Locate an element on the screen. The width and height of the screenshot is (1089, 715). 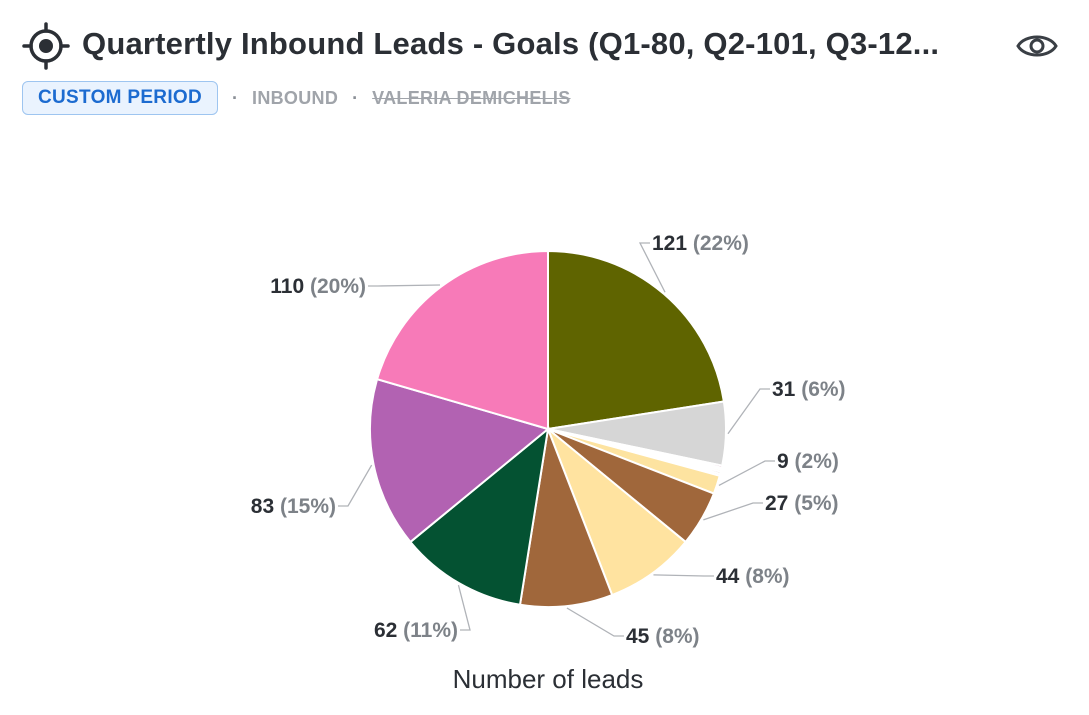
slice-data-label: 110 (20%) is located at coordinates (318, 286).